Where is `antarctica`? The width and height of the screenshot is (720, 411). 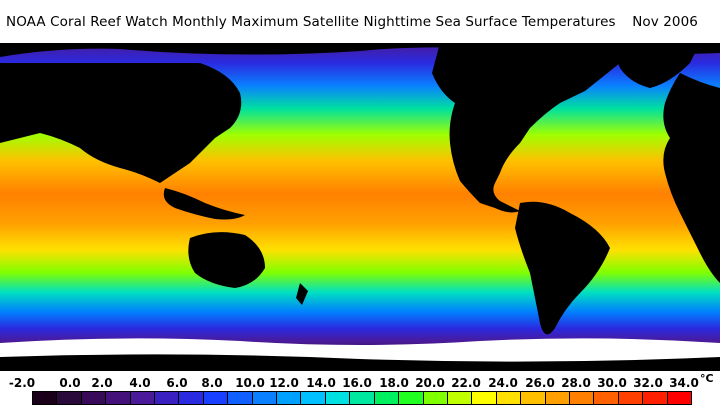
antarctica is located at coordinates (360, 362).